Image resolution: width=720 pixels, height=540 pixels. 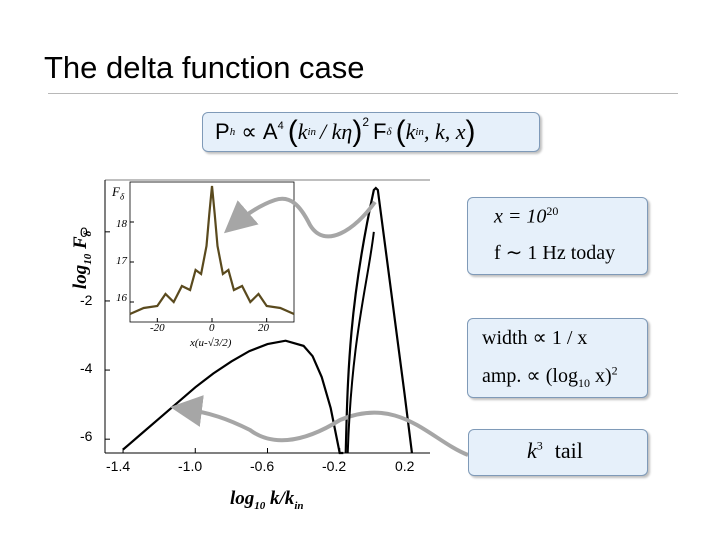 I want to click on arrow-to-k3-tail, so click(x=319, y=426).